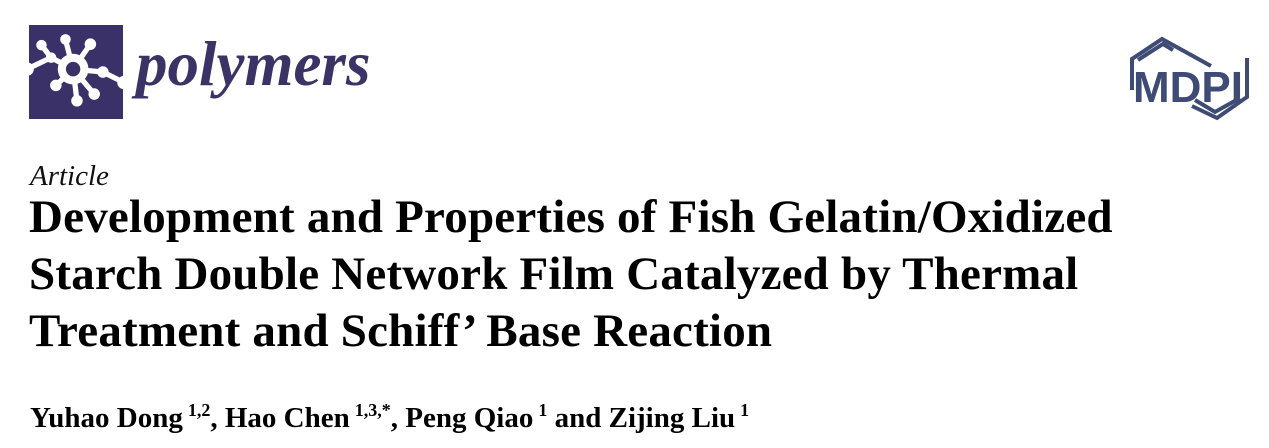 The width and height of the screenshot is (1269, 448). Describe the element at coordinates (199, 410) in the screenshot. I see `author-affiliation-sup: 1,2` at that location.